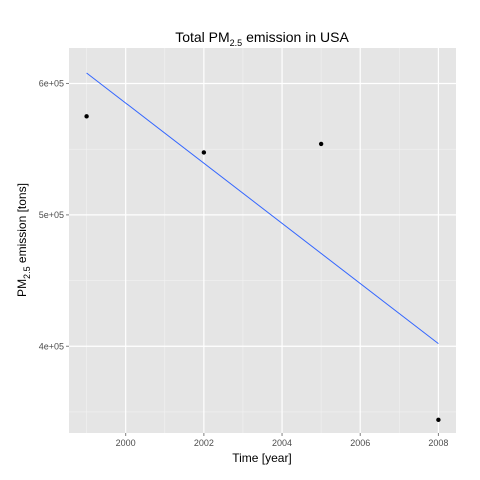  What do you see at coordinates (51, 346) in the screenshot?
I see `y-tick-label: 4e+05` at bounding box center [51, 346].